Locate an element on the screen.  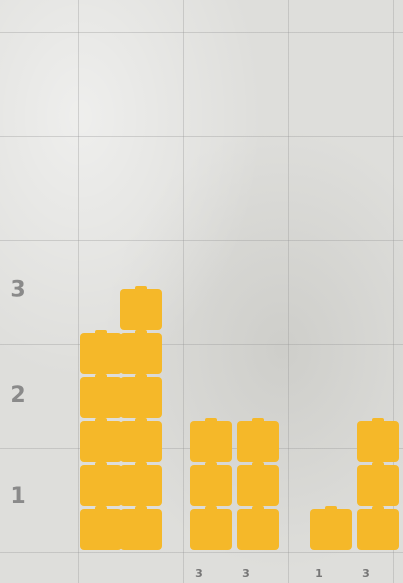
value-label: 1 is located at coordinates (319, 573).